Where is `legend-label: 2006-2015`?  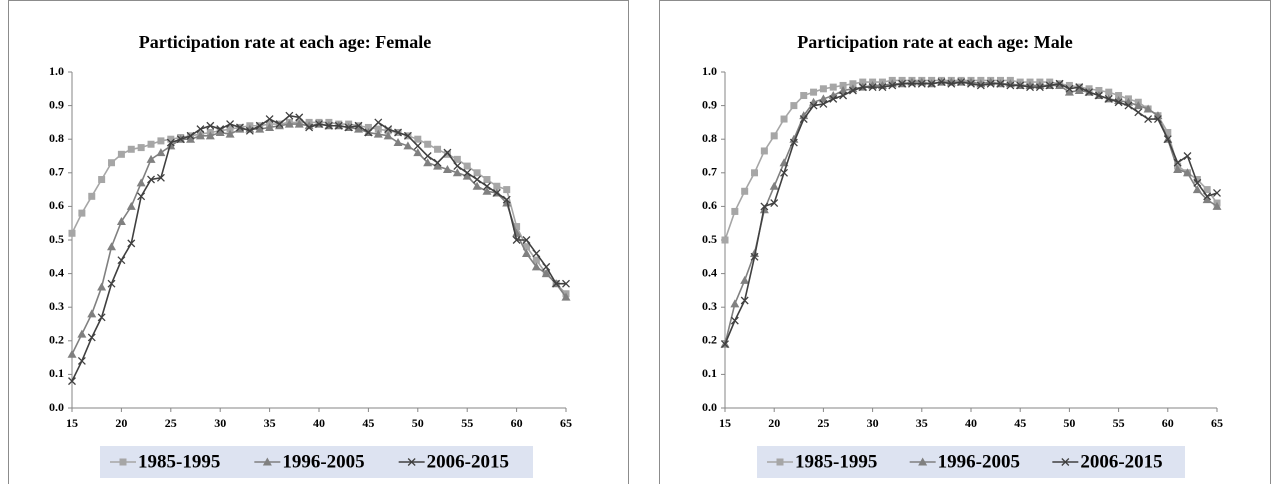
legend-label: 2006-2015 is located at coordinates (468, 461).